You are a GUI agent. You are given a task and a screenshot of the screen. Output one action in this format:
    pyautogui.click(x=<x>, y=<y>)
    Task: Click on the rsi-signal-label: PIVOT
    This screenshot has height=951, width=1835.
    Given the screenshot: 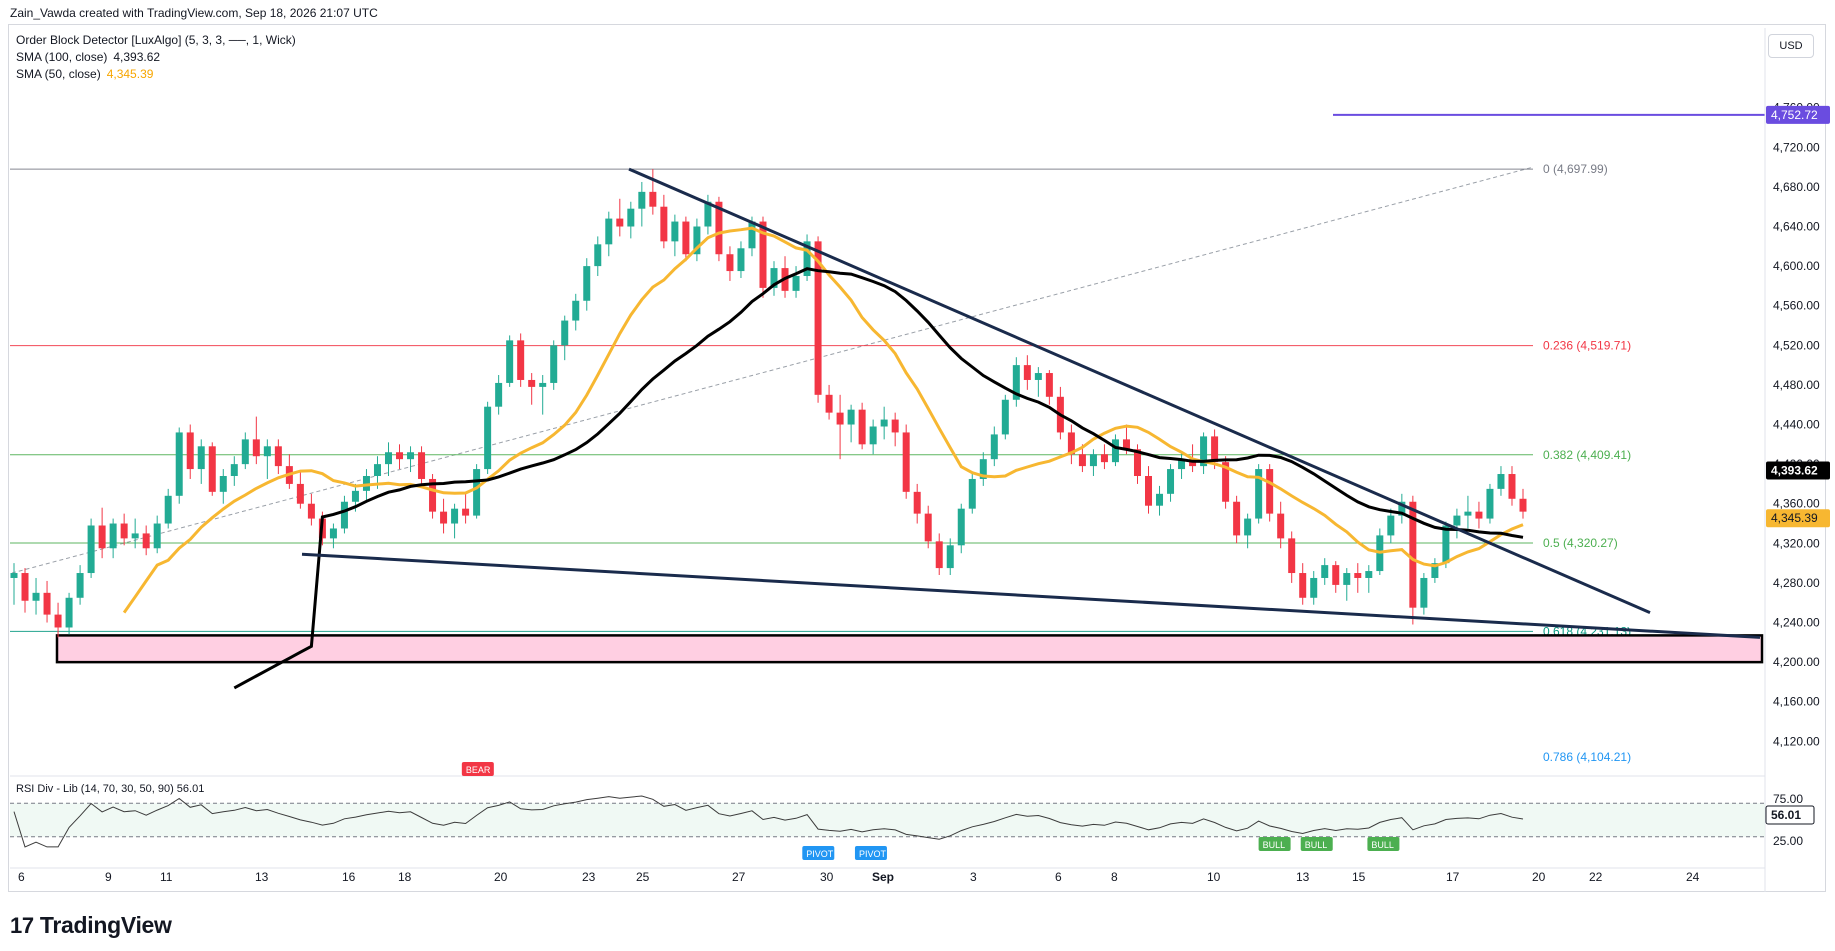 What is the action you would take?
    pyautogui.click(x=873, y=854)
    